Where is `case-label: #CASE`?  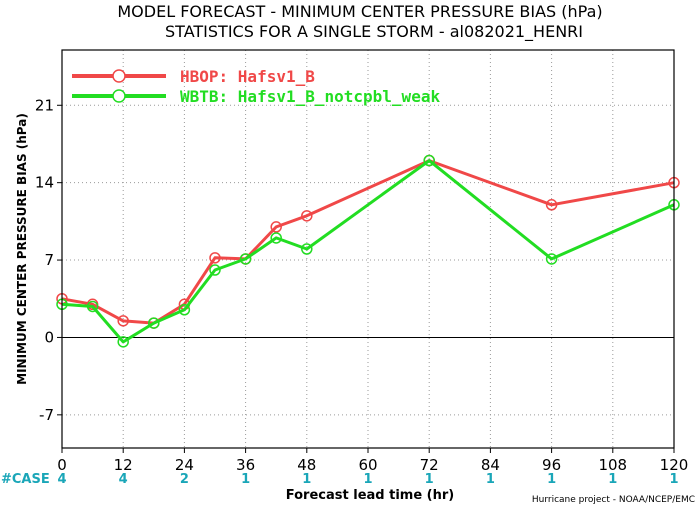
case-label: #CASE is located at coordinates (25, 479).